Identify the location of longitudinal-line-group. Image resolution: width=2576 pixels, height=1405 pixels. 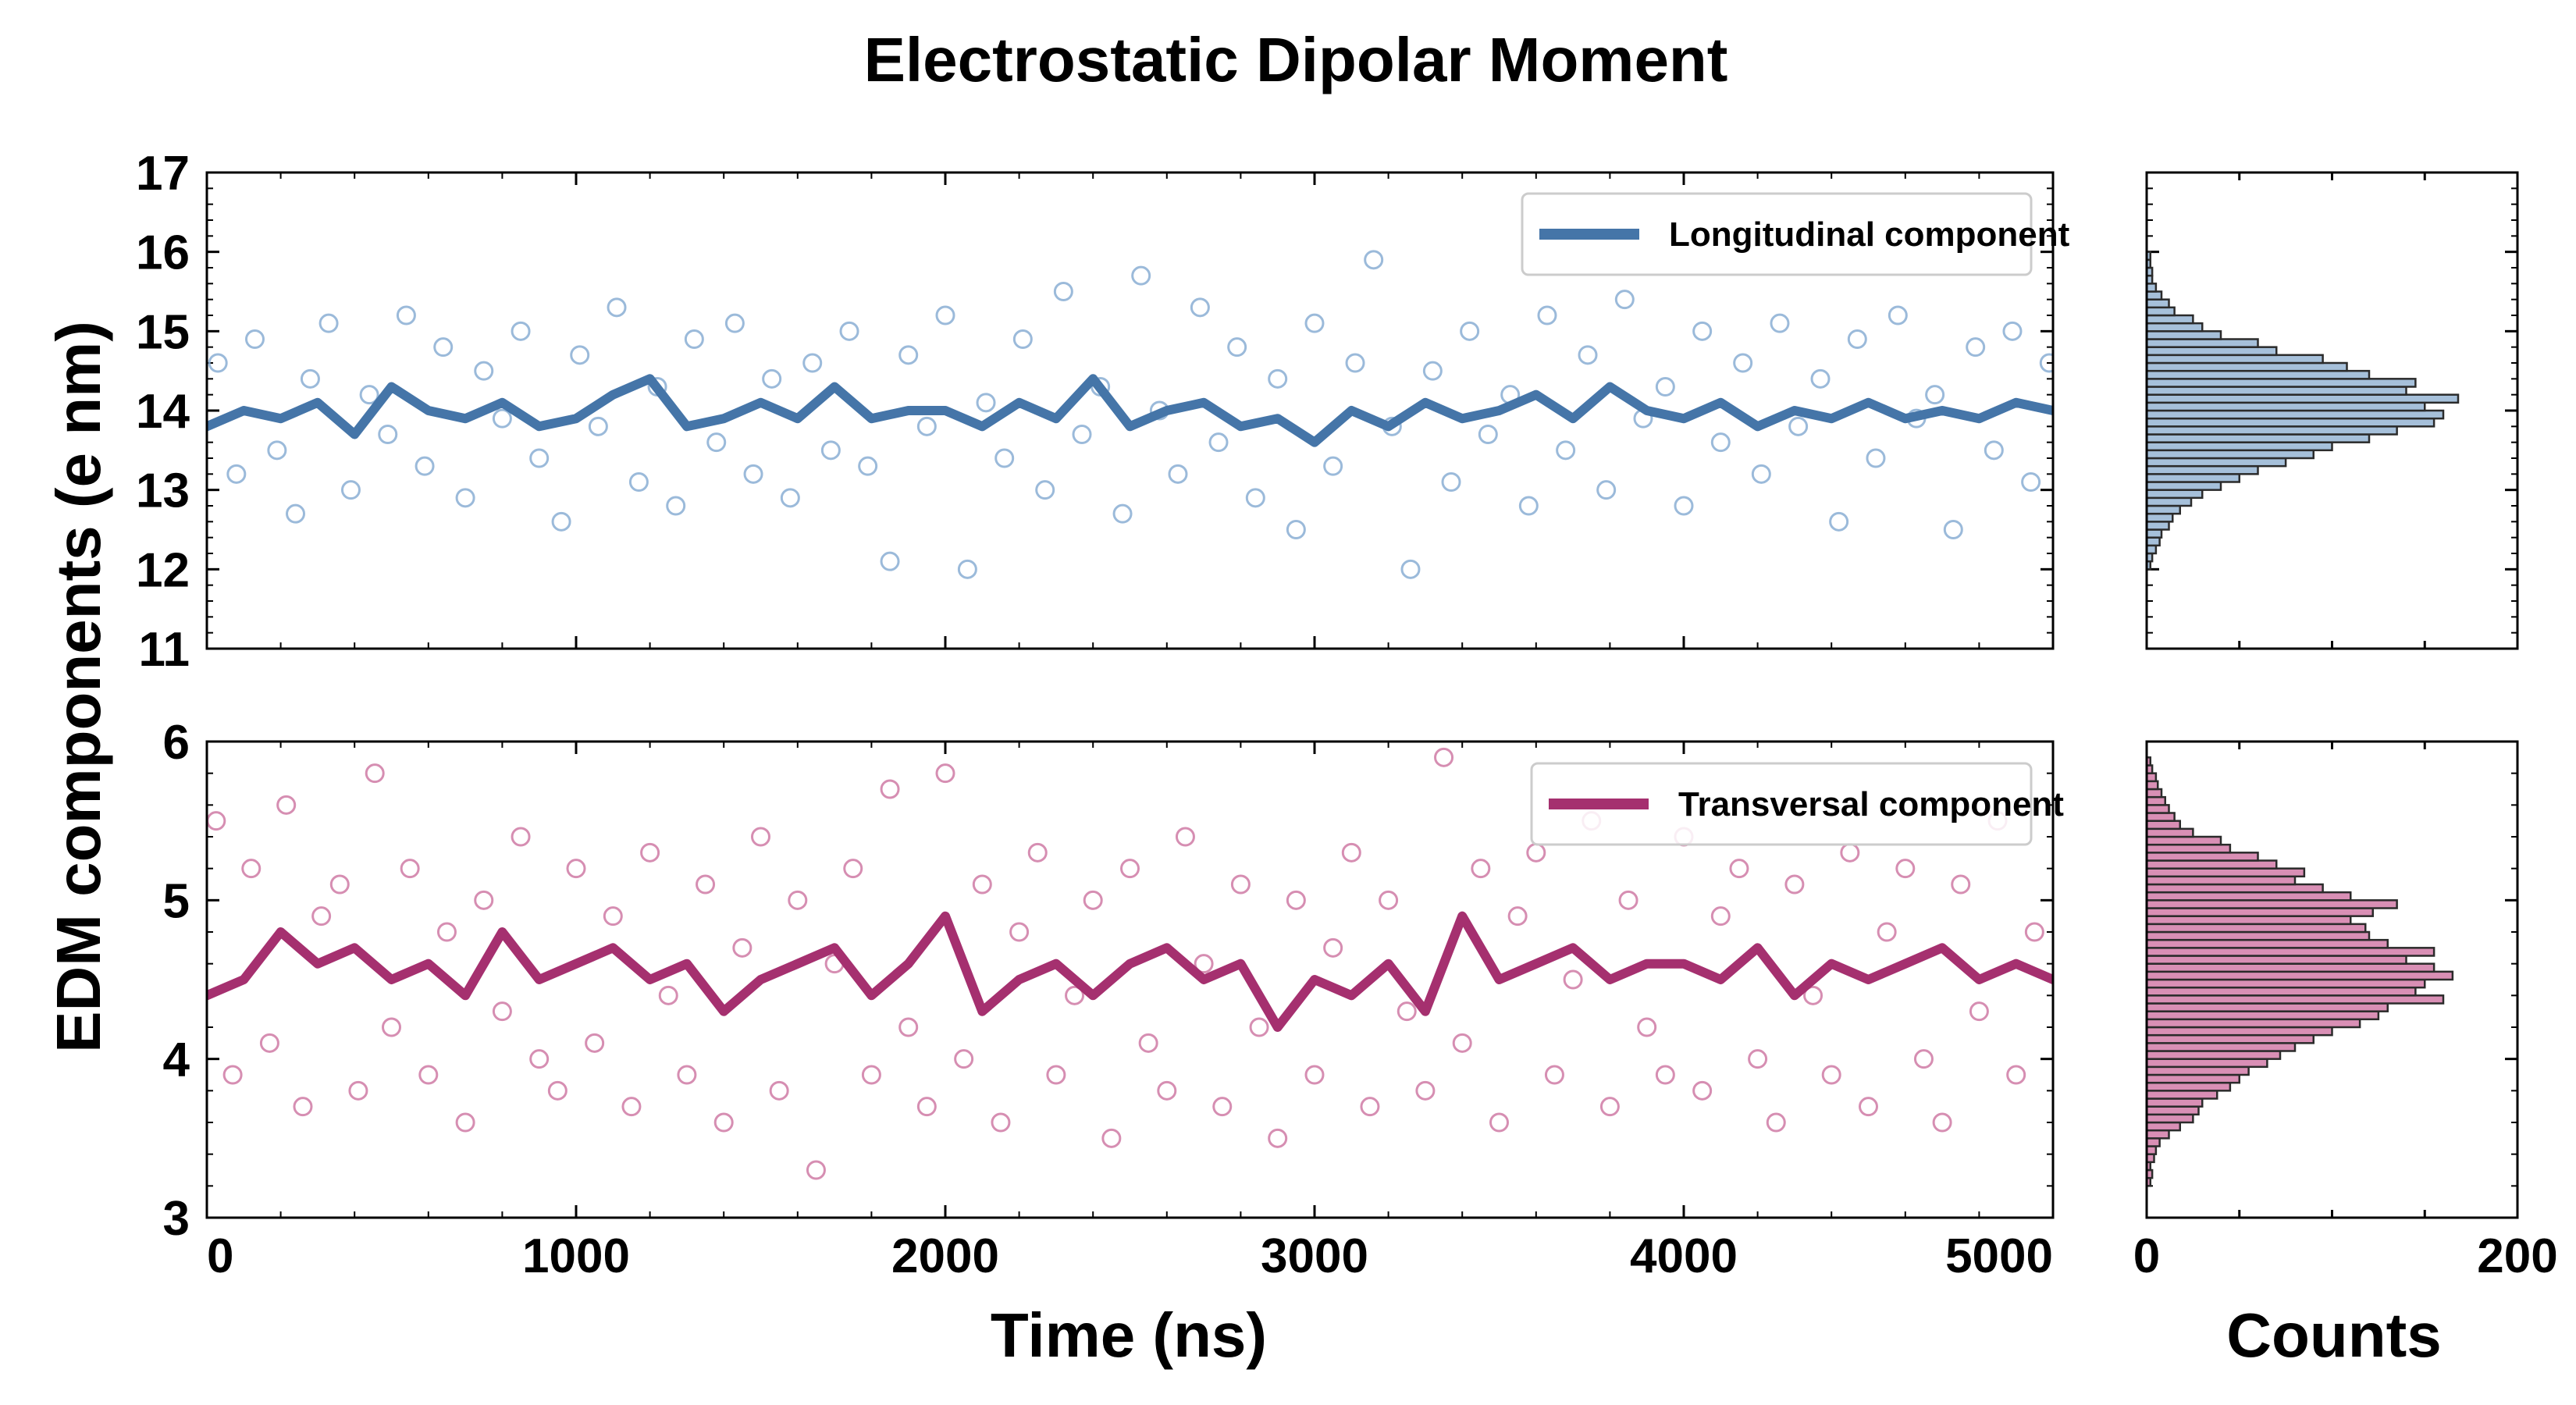
(1130, 411).